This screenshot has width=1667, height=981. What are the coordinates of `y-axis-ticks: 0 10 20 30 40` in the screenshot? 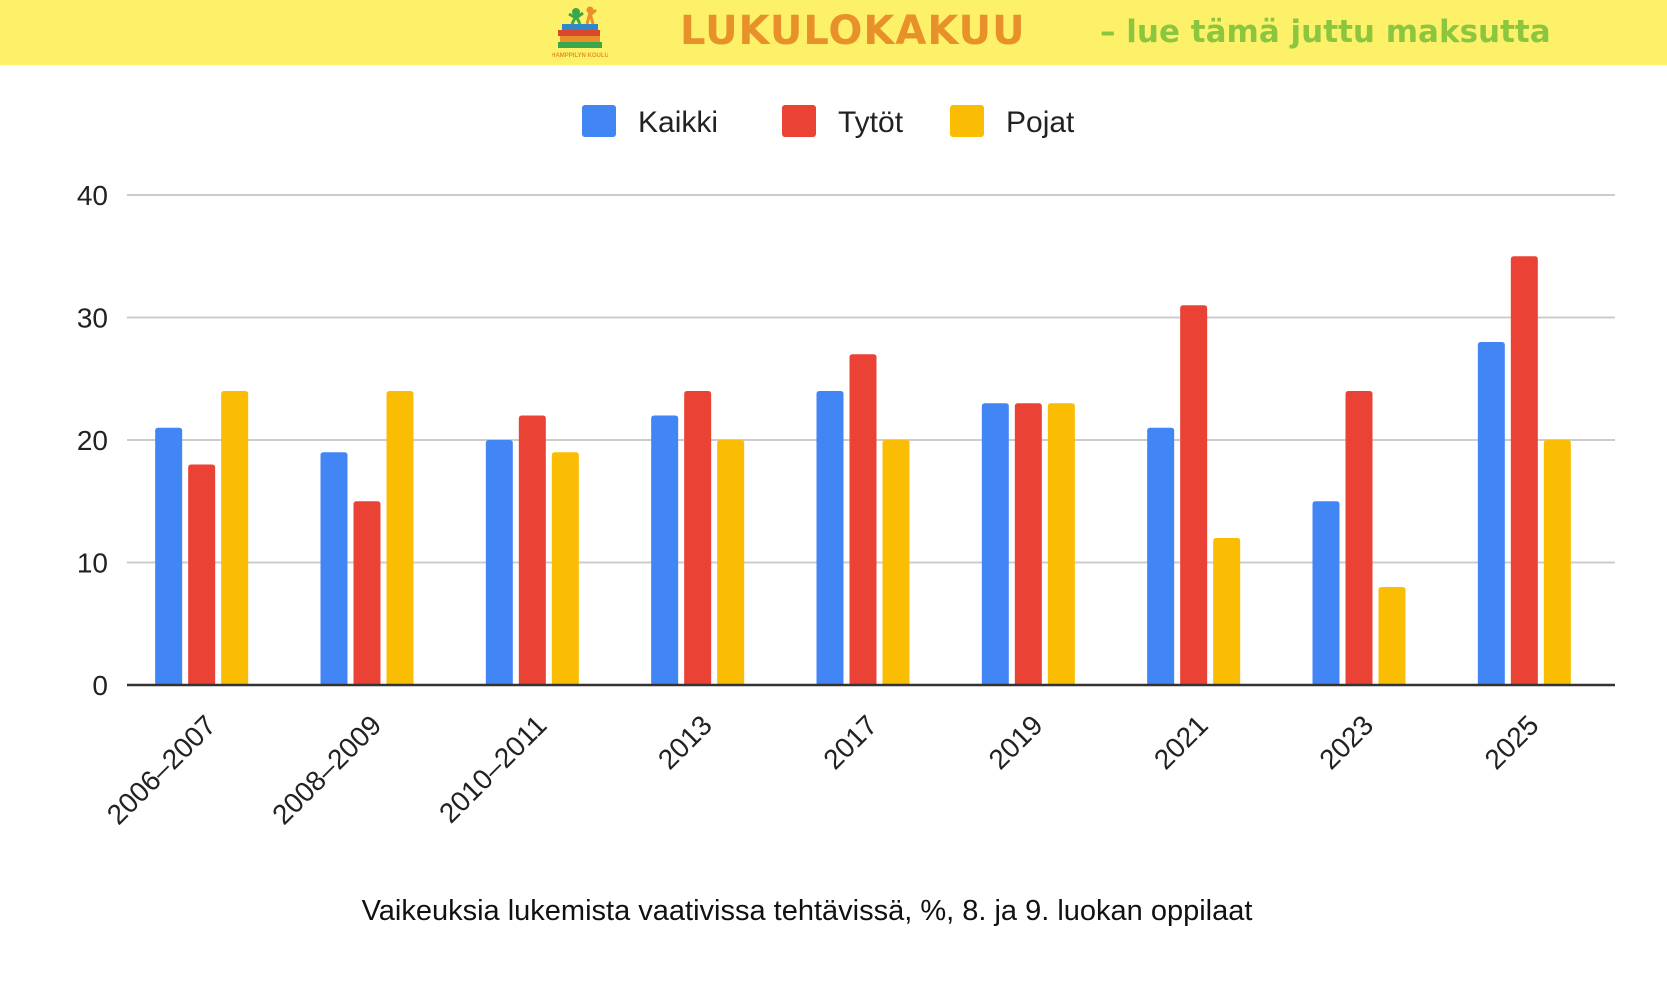 It's located at (92, 440).